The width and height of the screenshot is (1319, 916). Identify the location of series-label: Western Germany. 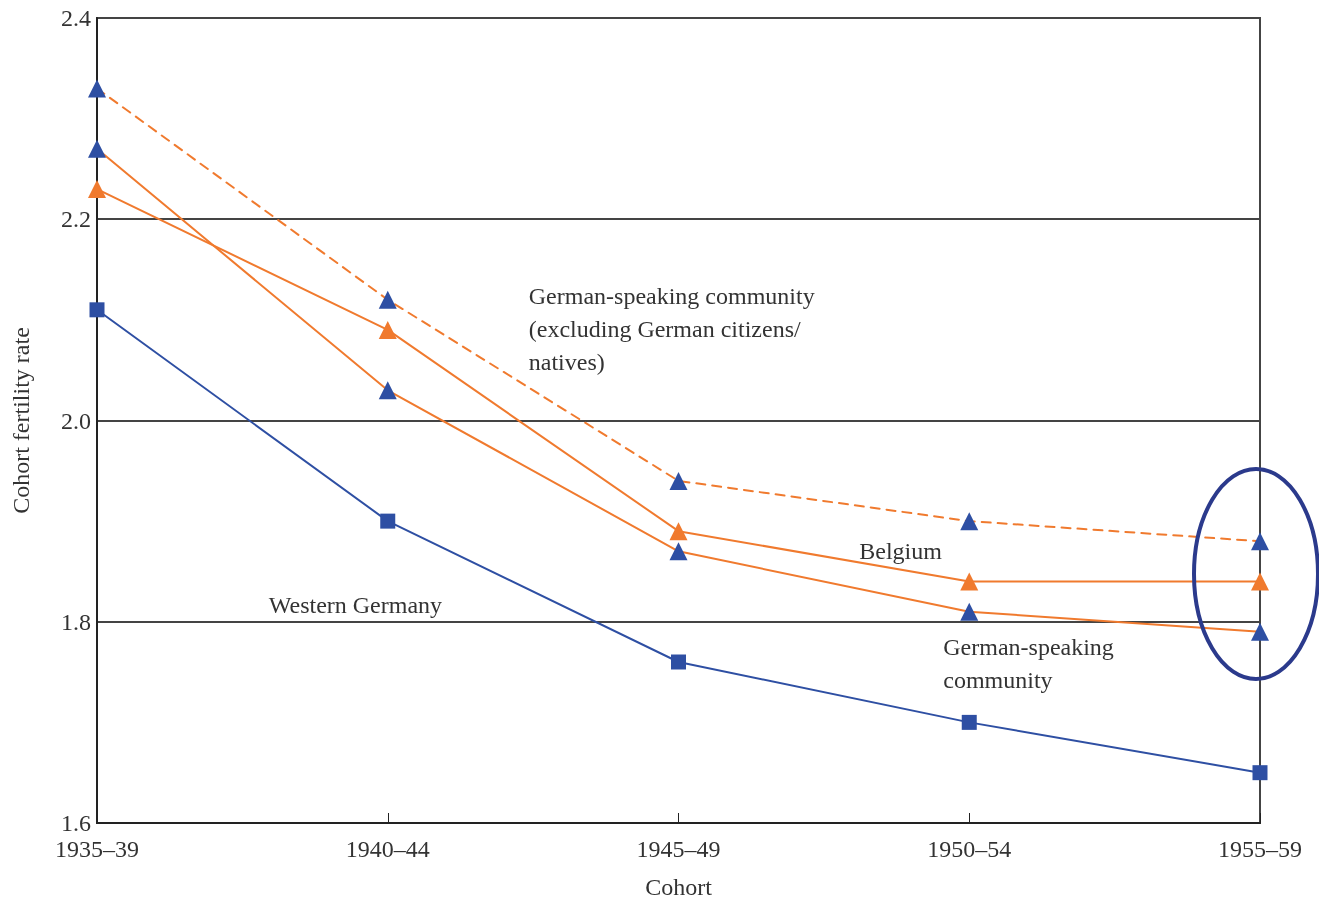
(355, 604).